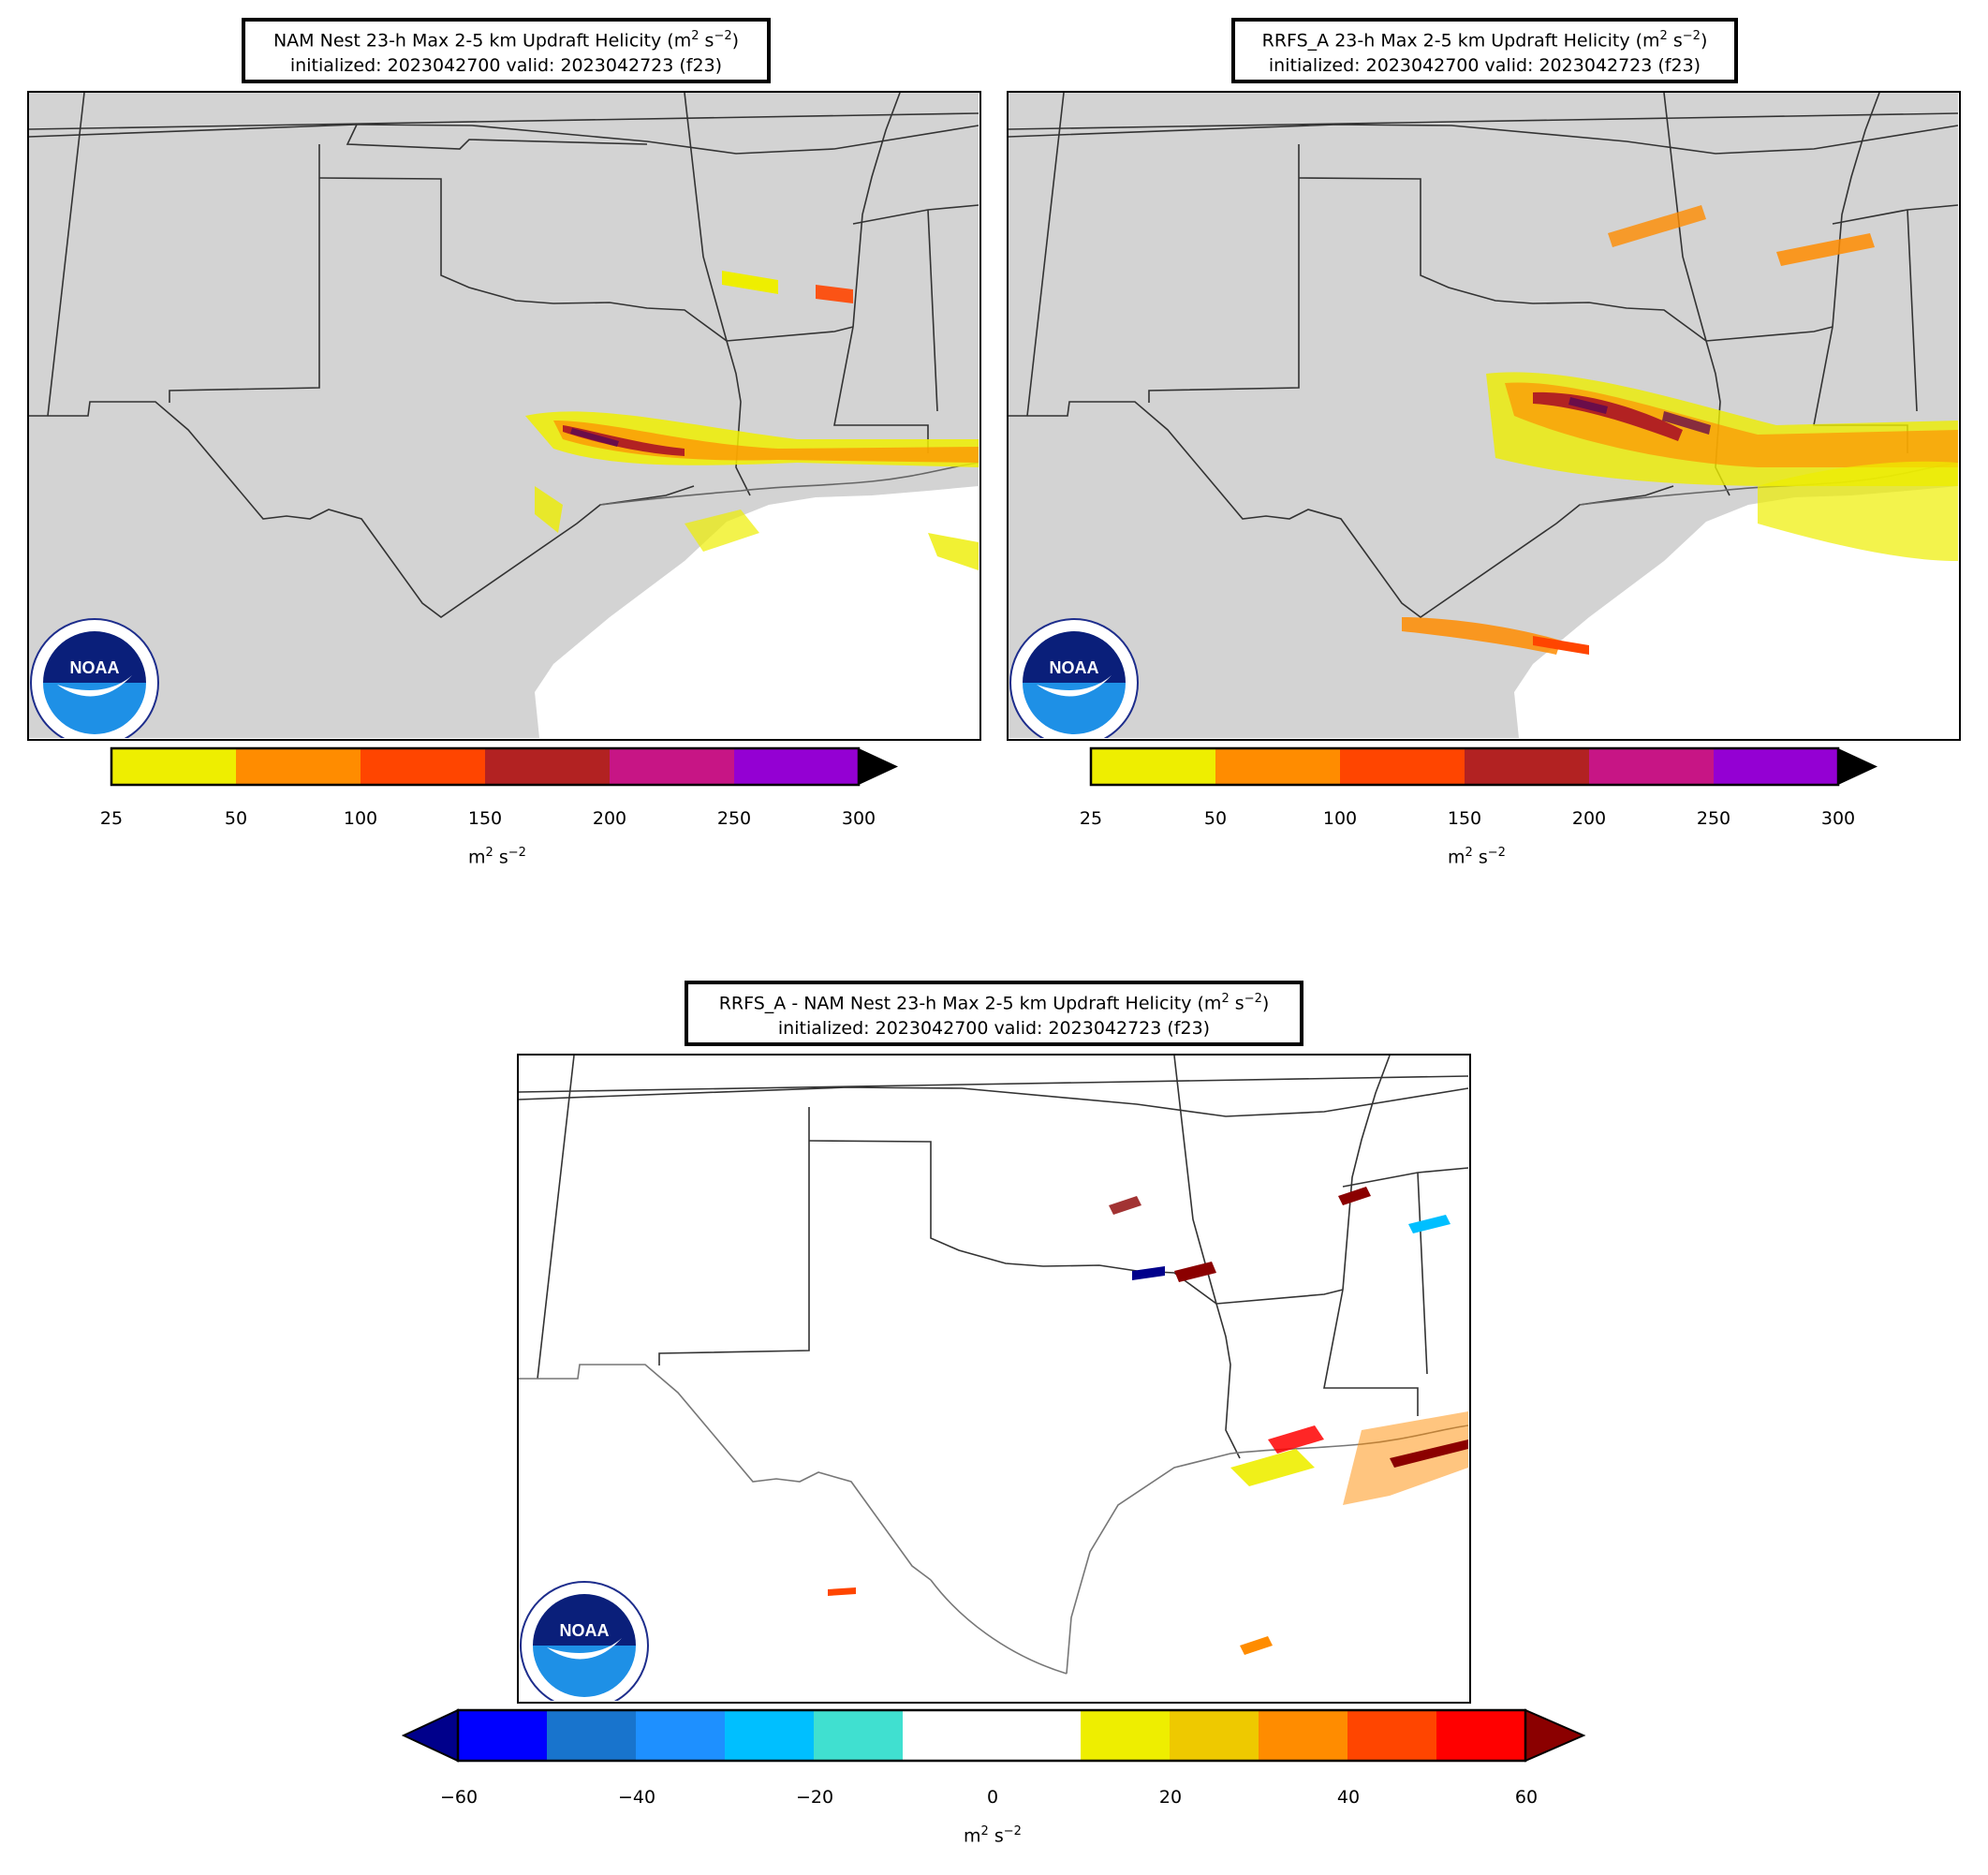  Describe the element at coordinates (1148, 1421) in the screenshot. I see `difference-swaths` at that location.